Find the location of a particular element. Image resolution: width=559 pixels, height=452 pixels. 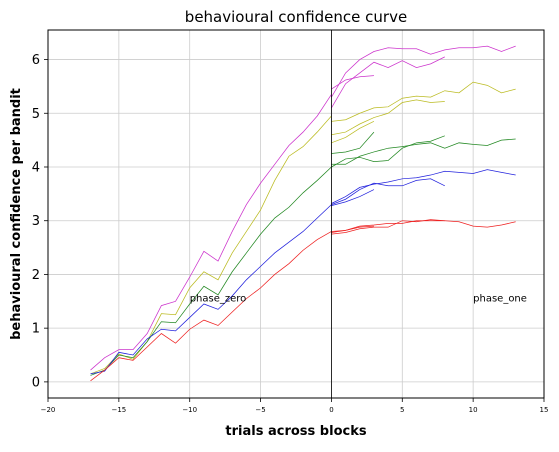

y-tick-label: 3 is located at coordinates (36, 221).